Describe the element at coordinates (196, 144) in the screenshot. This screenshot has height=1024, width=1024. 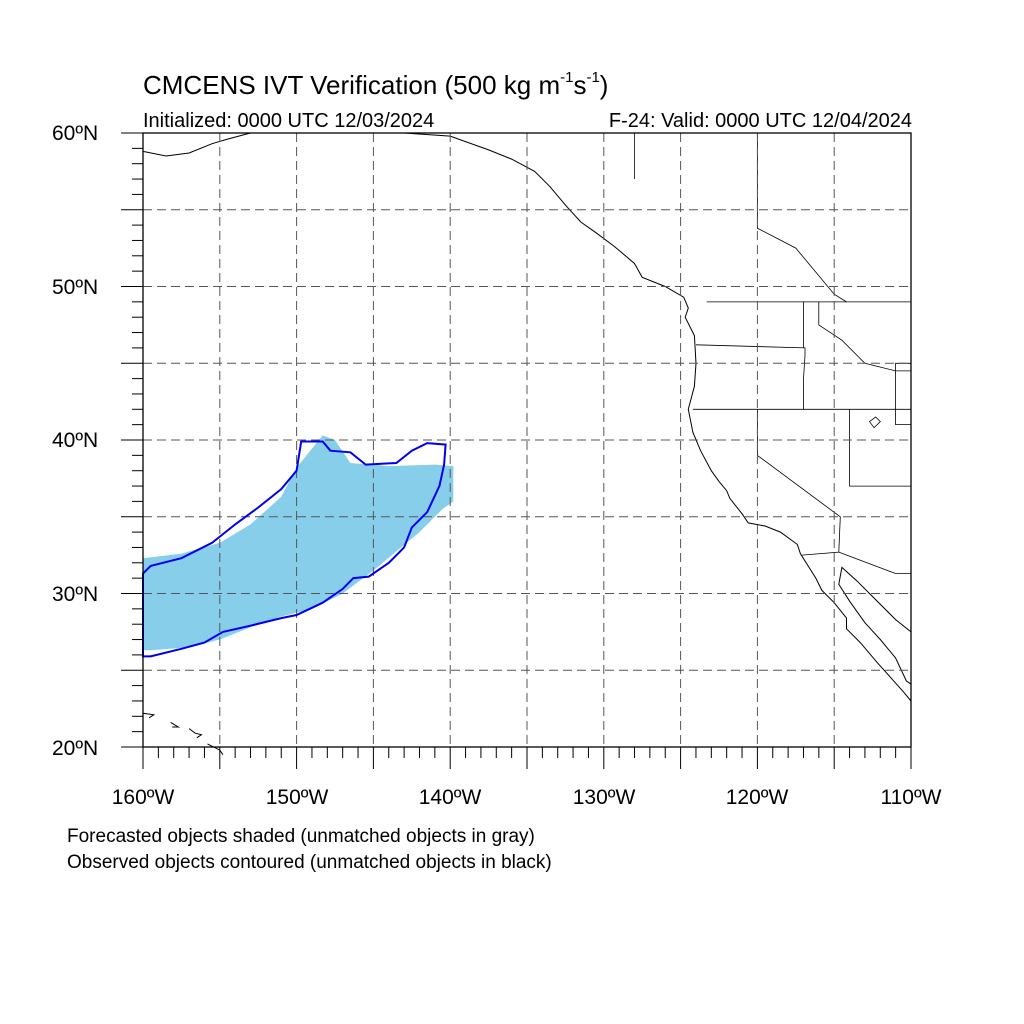
I see `alaska-coastline` at that location.